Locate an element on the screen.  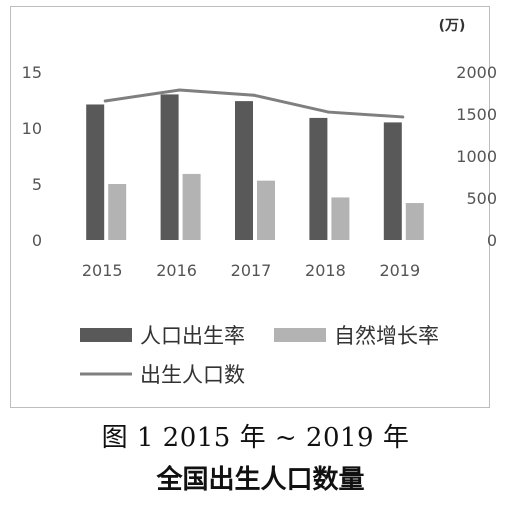
legend-swatch-growth-rate is located at coordinates (300, 335).